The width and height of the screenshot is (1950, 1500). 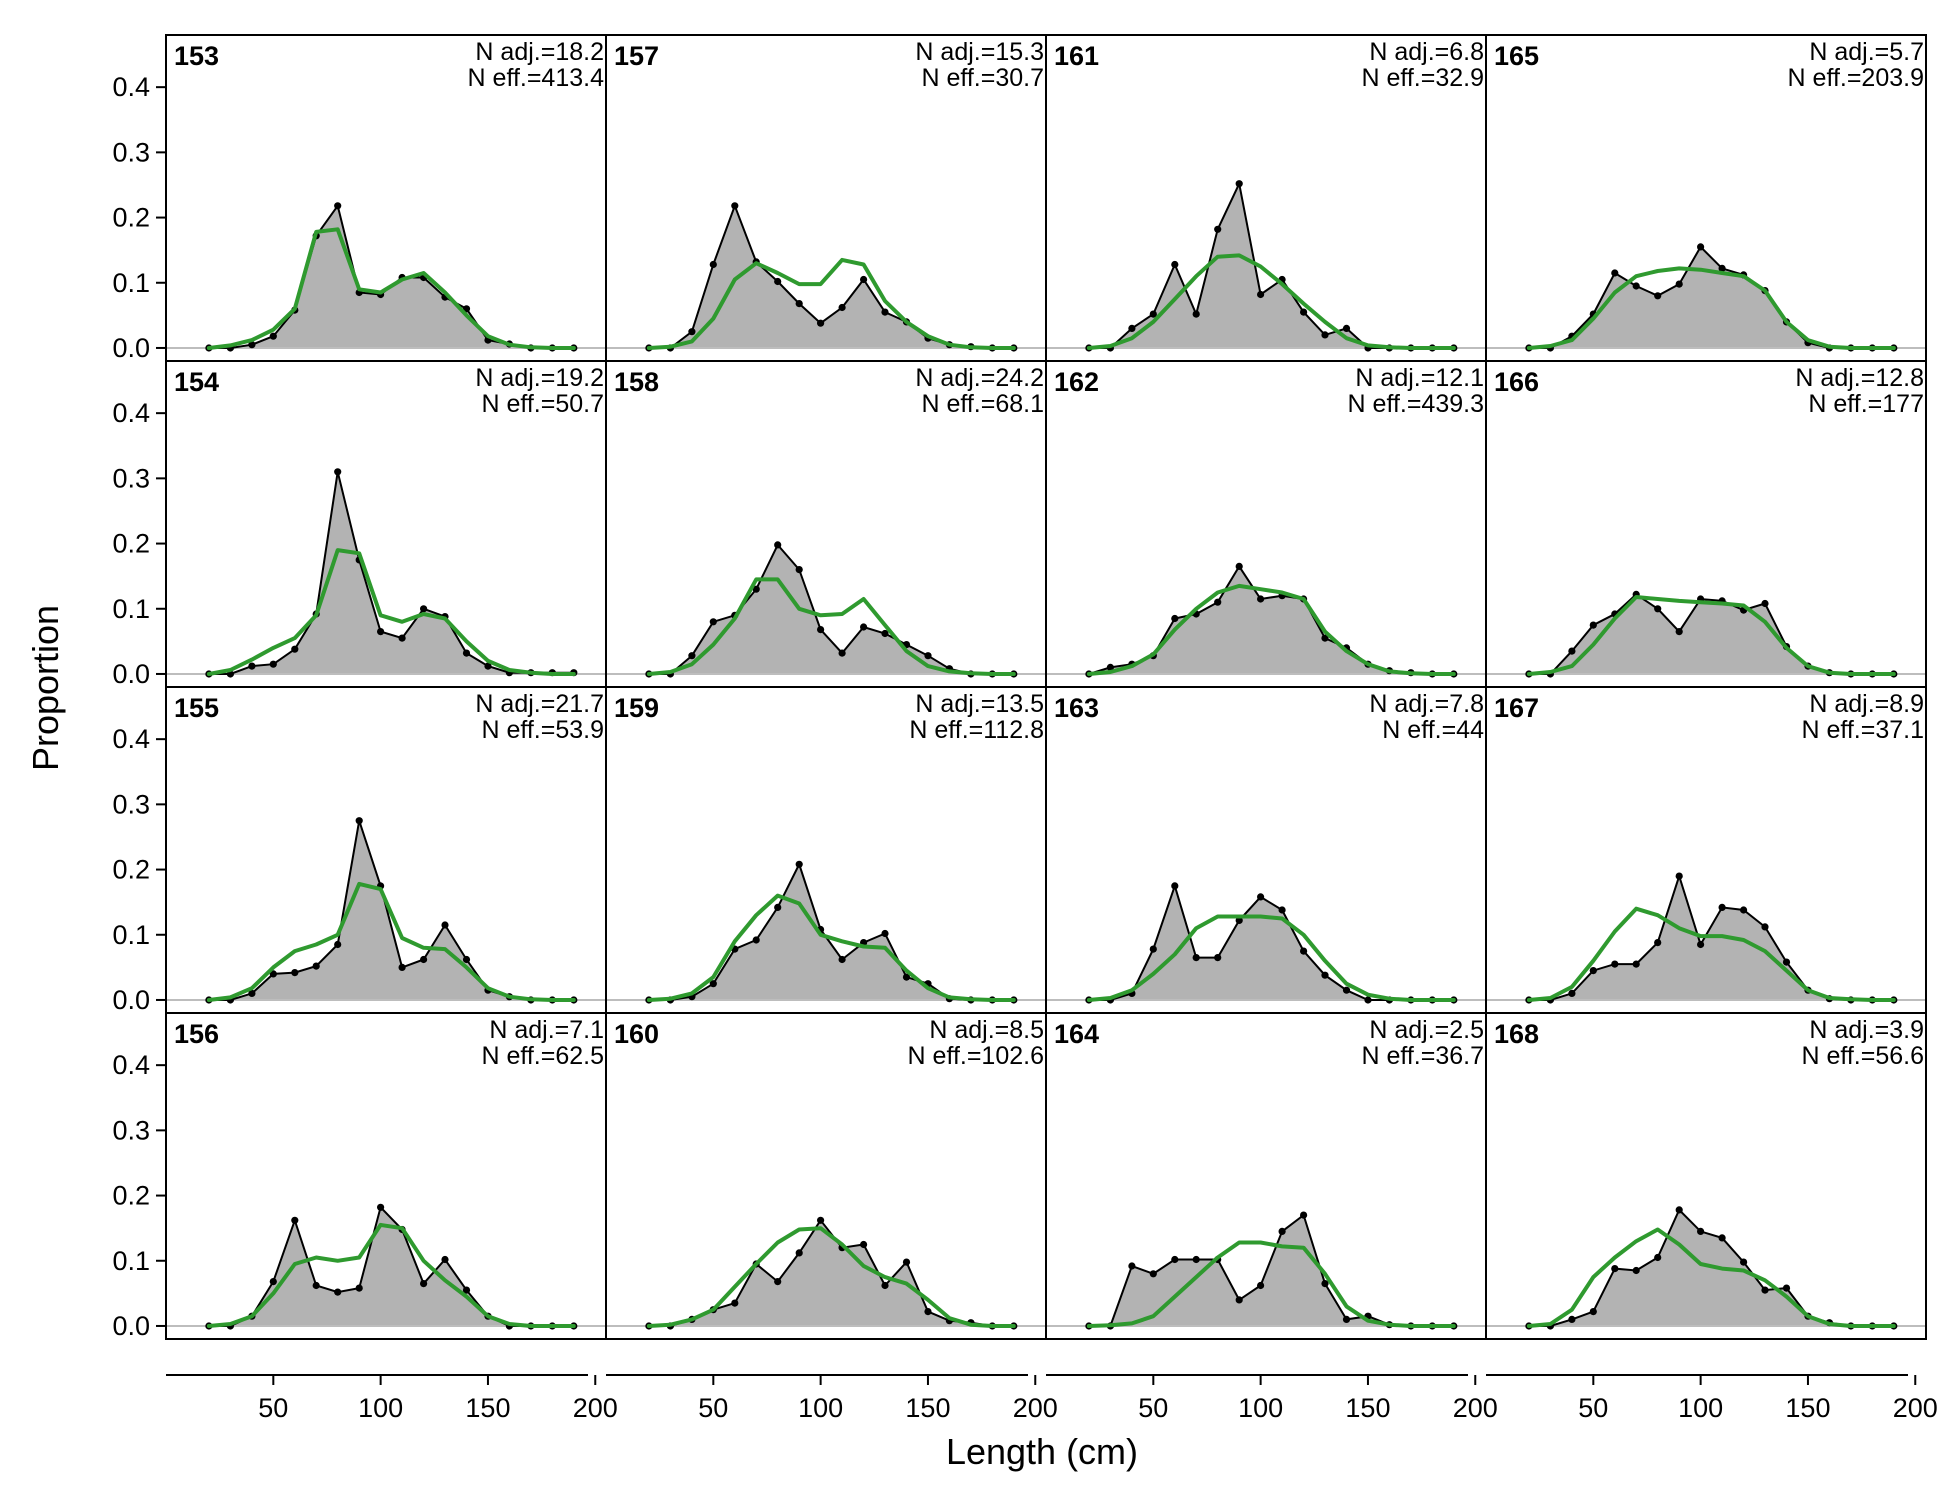 I want to click on x-axis-col-3: 50 100 150 200, so click(x=1272, y=1398).